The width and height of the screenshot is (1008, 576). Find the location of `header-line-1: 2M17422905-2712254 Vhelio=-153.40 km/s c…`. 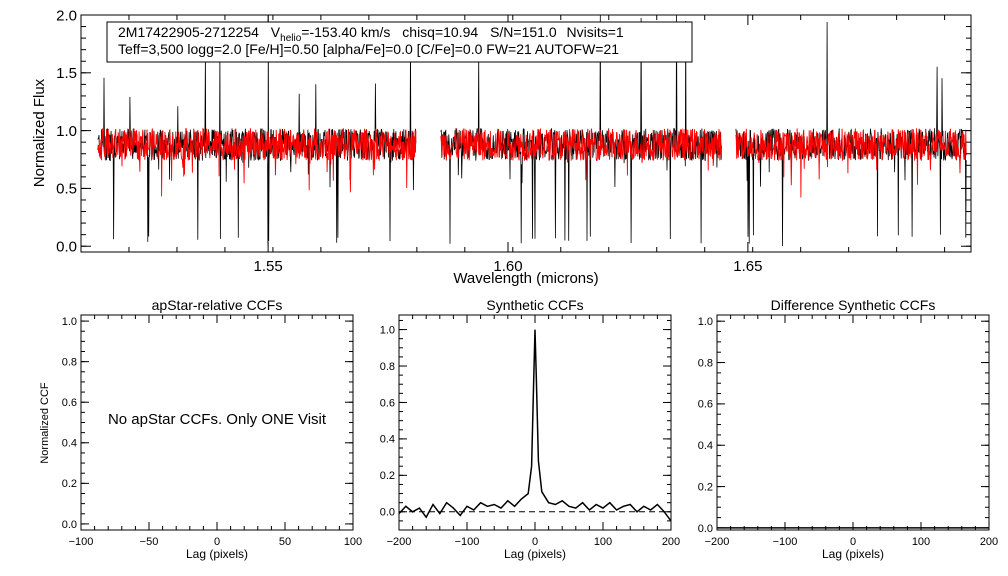

header-line-1: 2M17422905-2712254 Vhelio=-153.40 km/s c… is located at coordinates (371, 34).